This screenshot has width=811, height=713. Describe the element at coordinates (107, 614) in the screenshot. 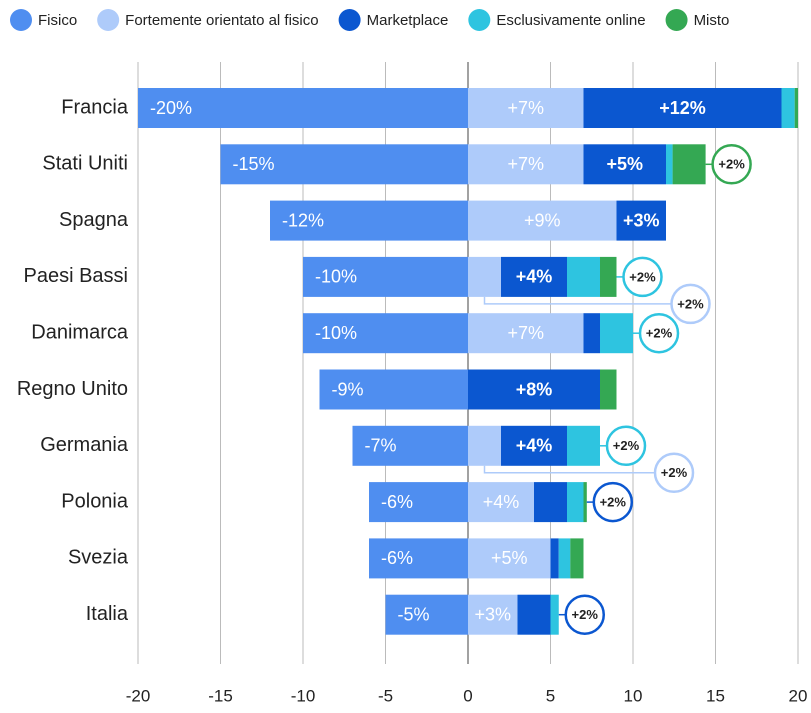

I see `category-label: Italia` at that location.